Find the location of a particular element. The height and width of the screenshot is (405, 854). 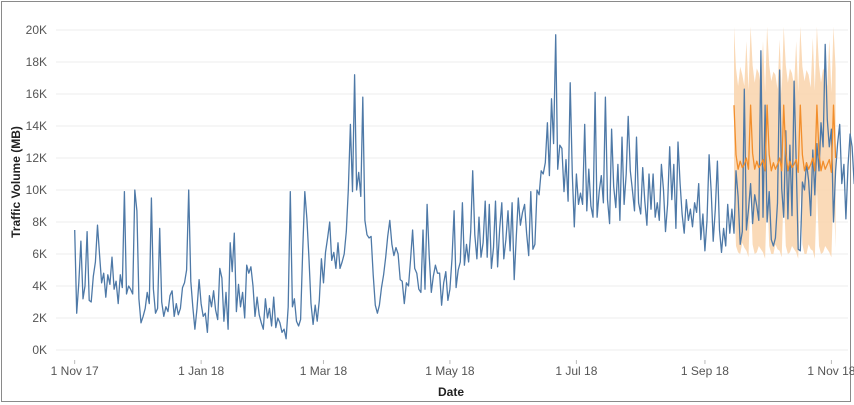

x-tick-label: 1 Jan 18 is located at coordinates (201, 371).